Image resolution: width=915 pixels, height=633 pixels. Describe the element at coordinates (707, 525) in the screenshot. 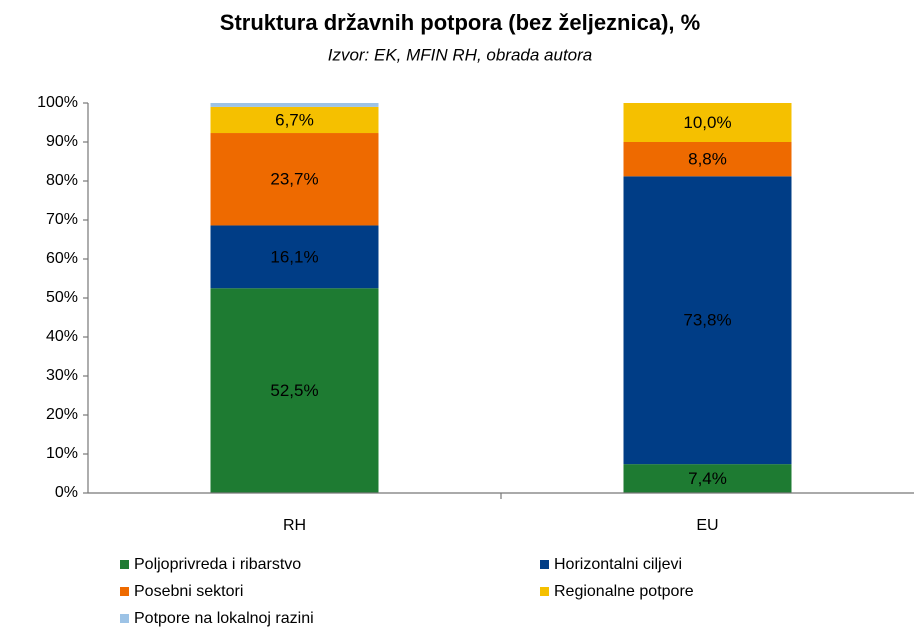

I see `x-tick-label: EU` at that location.